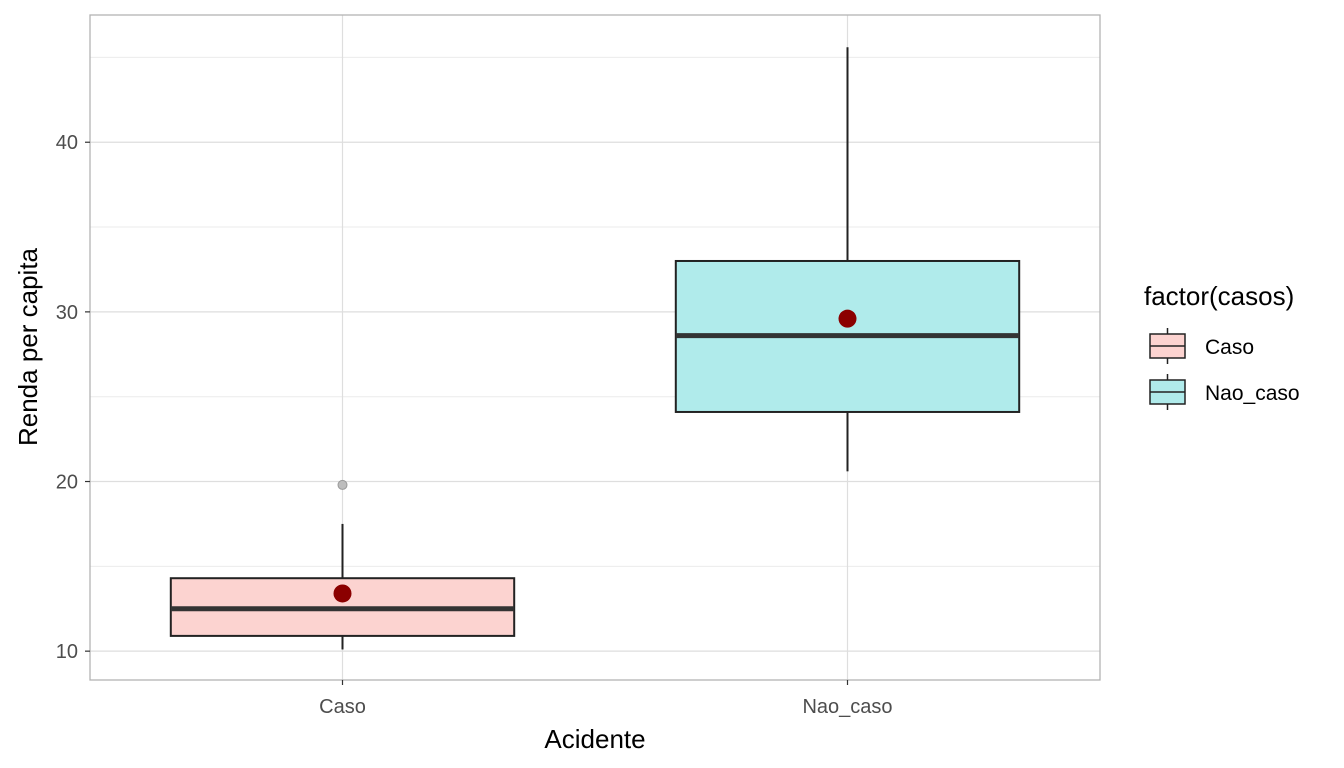  Describe the element at coordinates (67, 652) in the screenshot. I see `y-tick-label: 10` at that location.